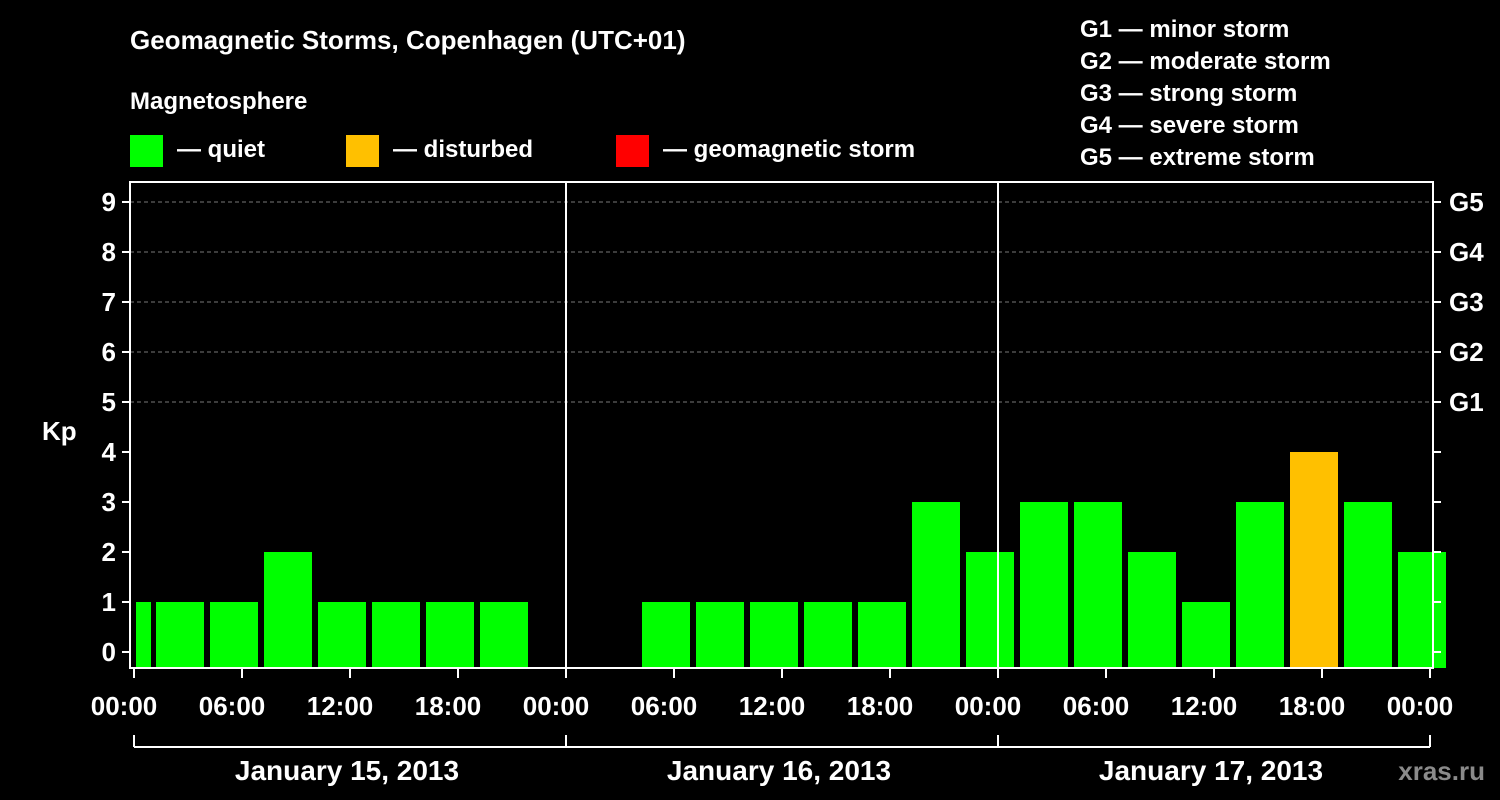 The image size is (1500, 800). I want to click on y-tick-label-3: 3, so click(109, 502).